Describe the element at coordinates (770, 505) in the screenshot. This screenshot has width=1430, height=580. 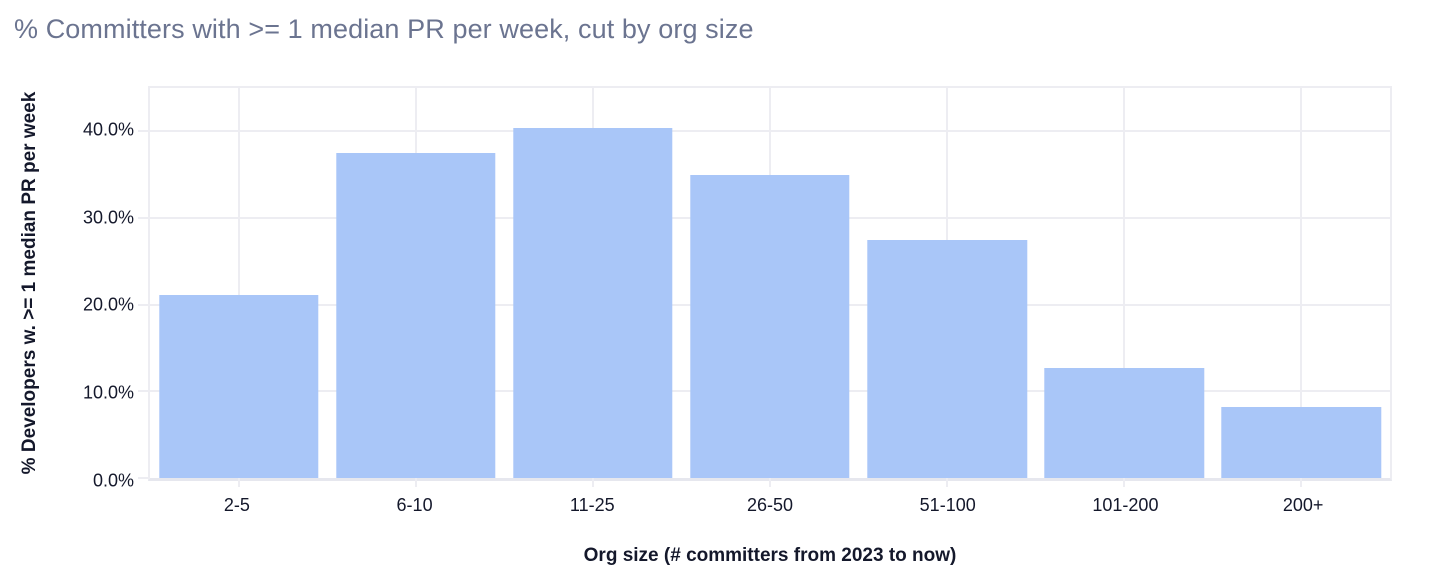
I see `x-tick-label-26-50: 26-50` at that location.